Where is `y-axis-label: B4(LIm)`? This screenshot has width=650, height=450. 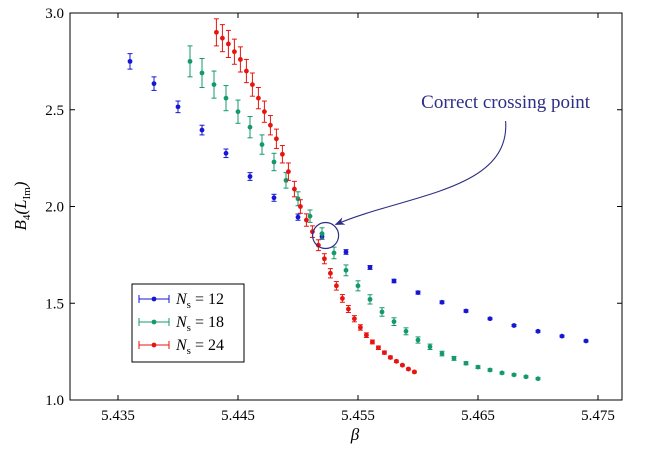 y-axis-label: B4(LIm) is located at coordinates (22, 205).